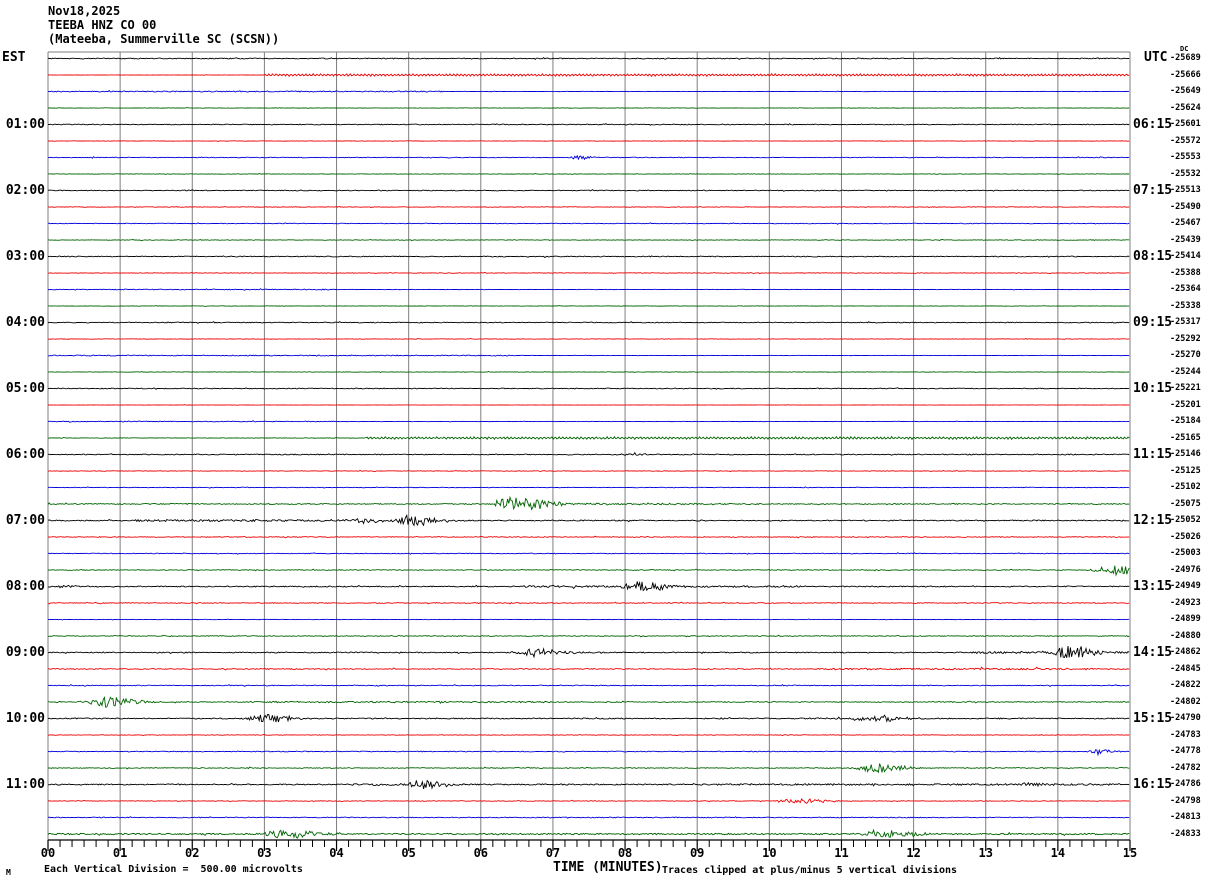 This screenshot has width=1210, height=886. Describe the element at coordinates (913, 853) in the screenshot. I see `x-axis-tick-label: 12` at that location.